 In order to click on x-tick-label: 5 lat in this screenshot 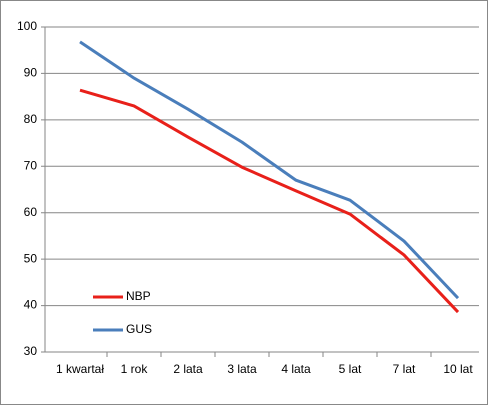, I will do `click(350, 369)`.